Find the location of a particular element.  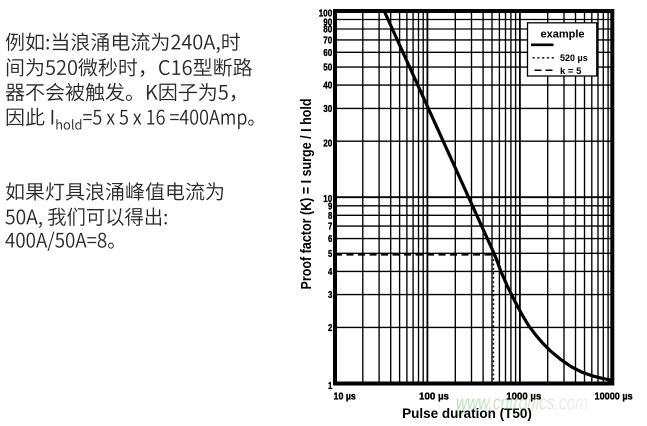

svg-text: 520 µs is located at coordinates (574, 58).